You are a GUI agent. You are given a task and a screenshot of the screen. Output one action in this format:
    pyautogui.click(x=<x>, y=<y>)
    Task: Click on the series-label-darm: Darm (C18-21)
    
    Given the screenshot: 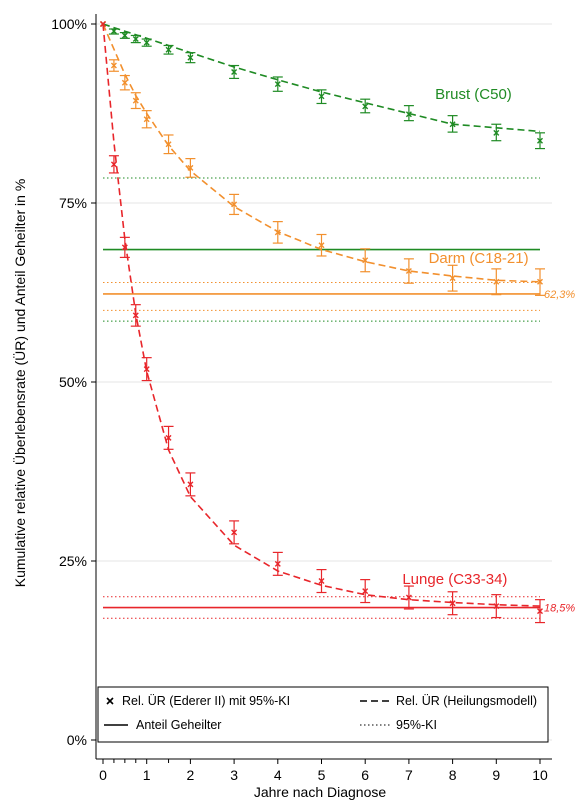 What is the action you would take?
    pyautogui.click(x=479, y=258)
    